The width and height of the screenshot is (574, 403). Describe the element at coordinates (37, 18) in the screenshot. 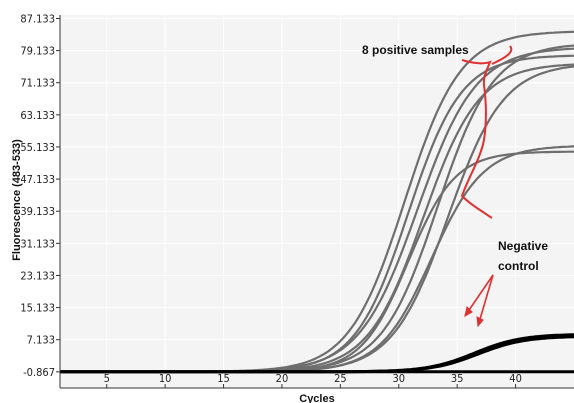

I see `y-tick-label: 87.133` at that location.